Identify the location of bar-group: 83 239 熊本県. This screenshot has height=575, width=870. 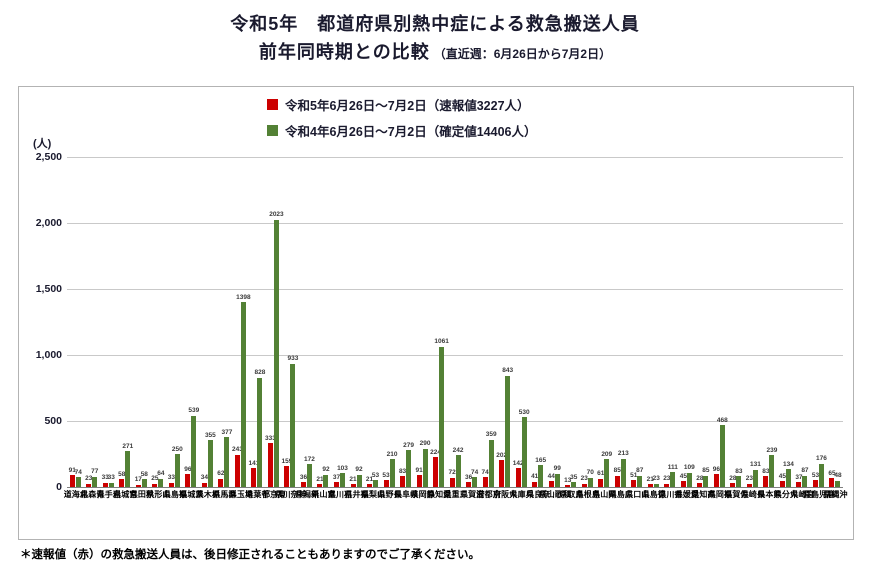
(769, 327).